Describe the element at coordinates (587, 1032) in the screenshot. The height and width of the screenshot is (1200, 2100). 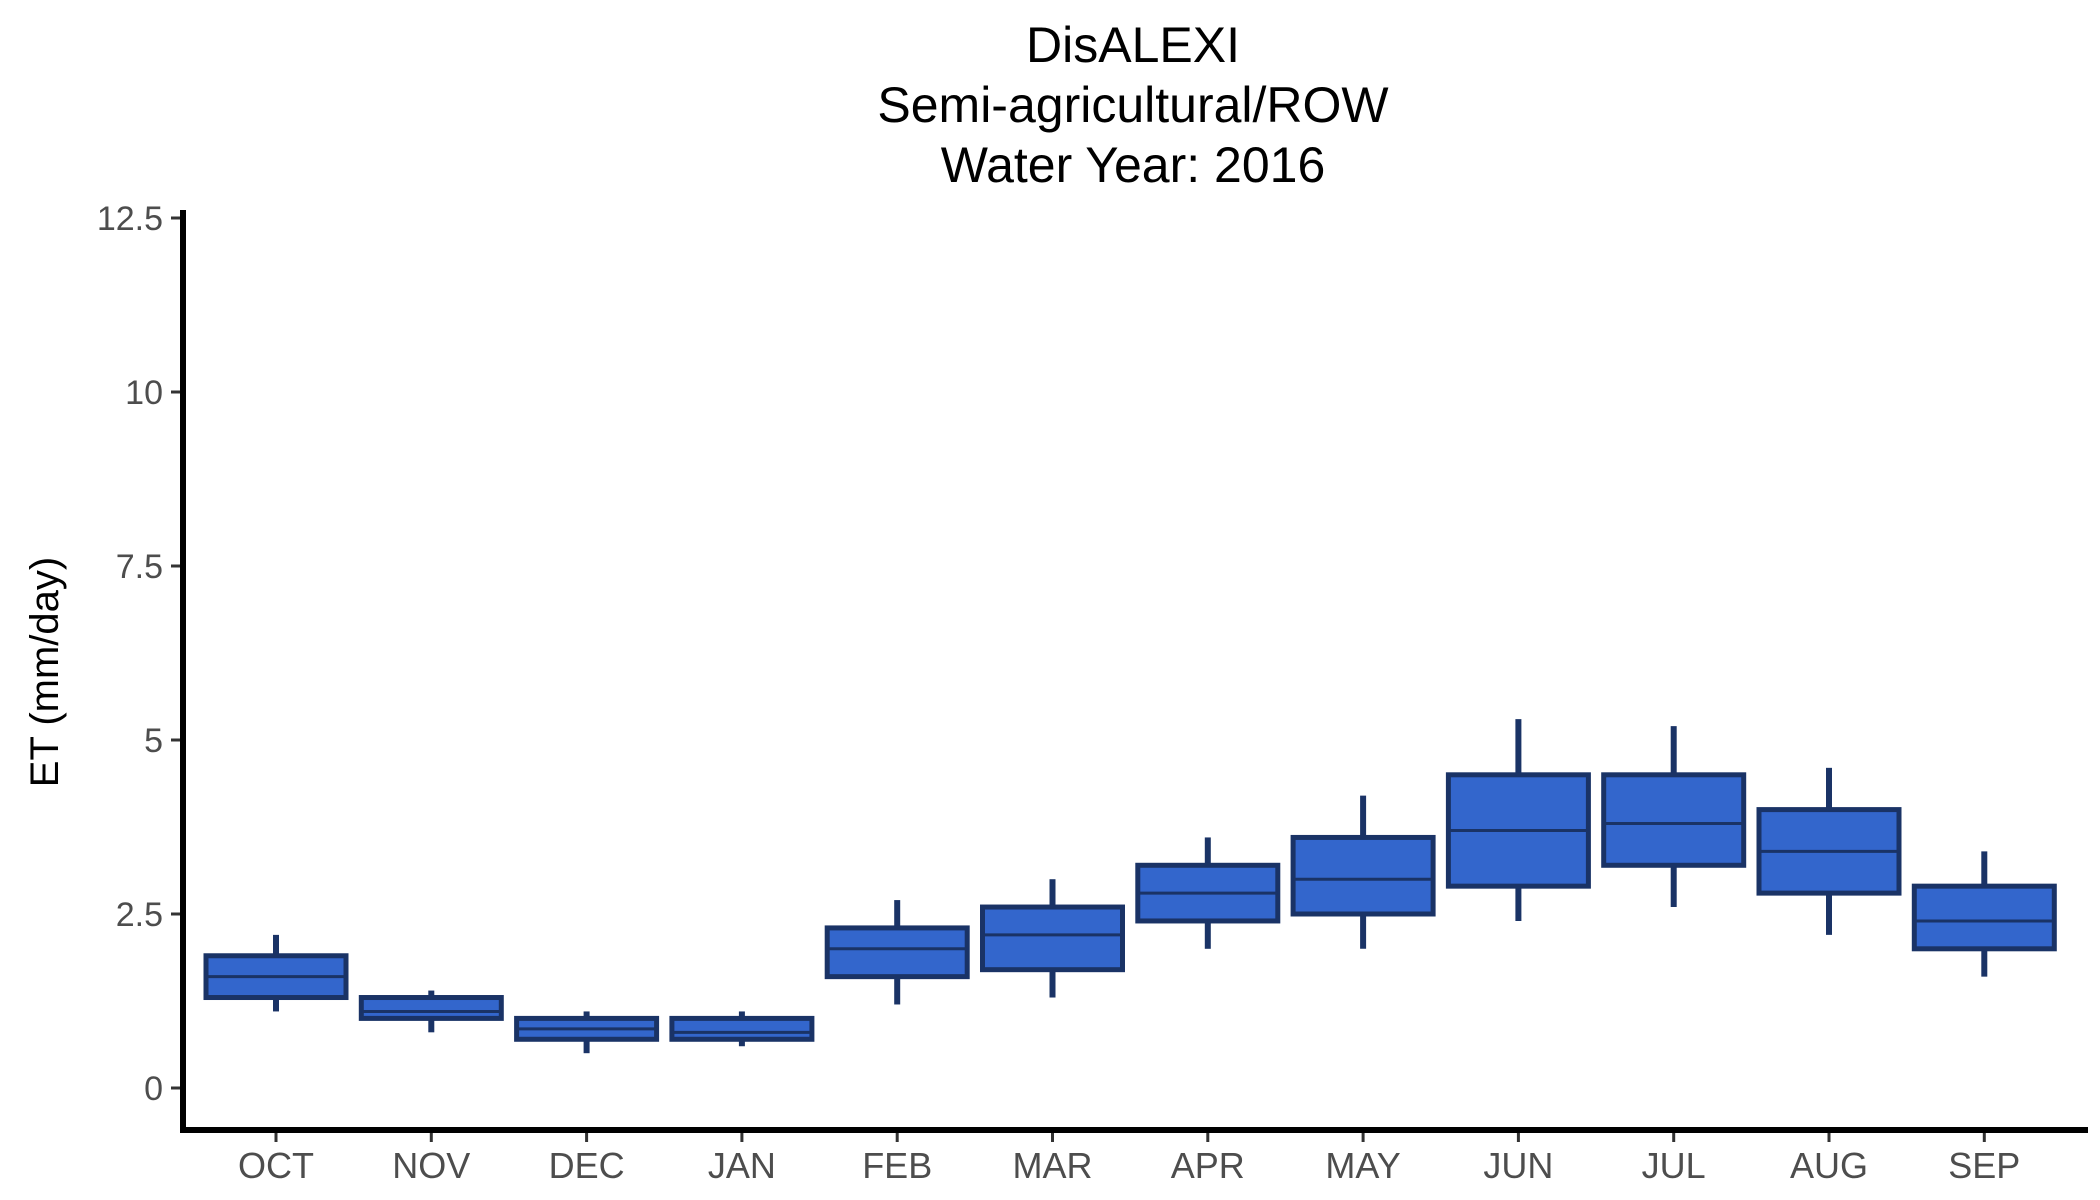
I see `box-dec` at that location.